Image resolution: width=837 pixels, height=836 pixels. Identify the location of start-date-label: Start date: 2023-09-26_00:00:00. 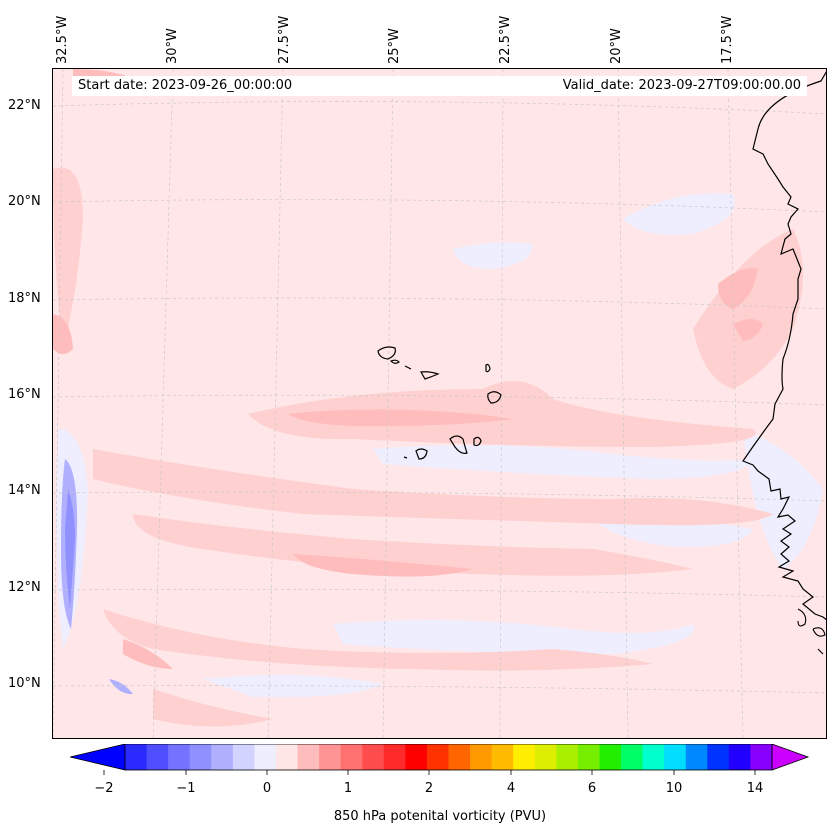
(185, 85).